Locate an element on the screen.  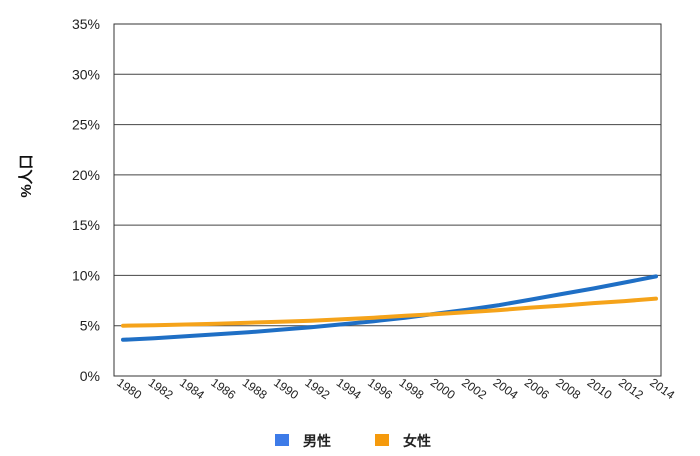
series-lines is located at coordinates (389, 308).